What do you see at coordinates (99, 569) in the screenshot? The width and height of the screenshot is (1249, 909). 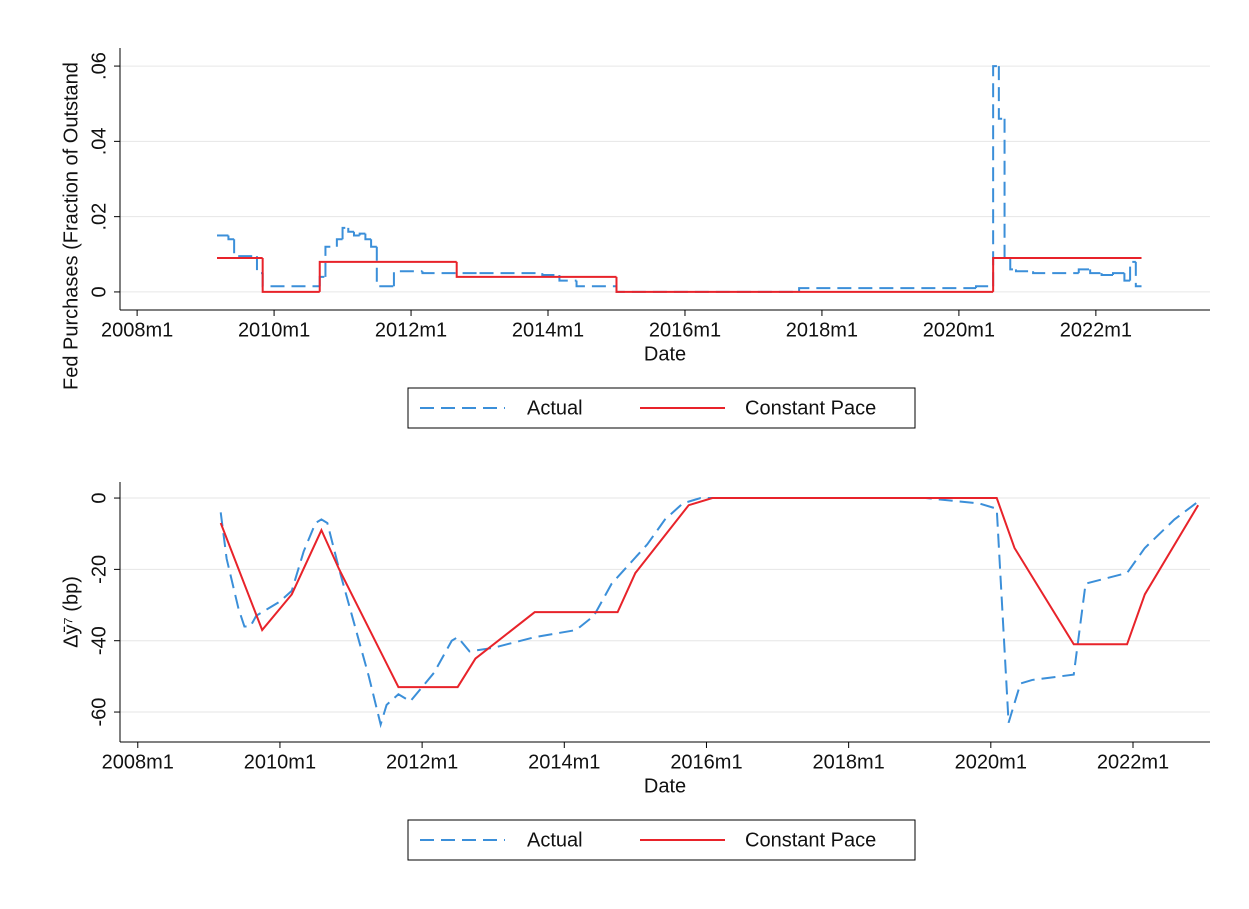 I see `y-tick-label: -20` at bounding box center [99, 569].